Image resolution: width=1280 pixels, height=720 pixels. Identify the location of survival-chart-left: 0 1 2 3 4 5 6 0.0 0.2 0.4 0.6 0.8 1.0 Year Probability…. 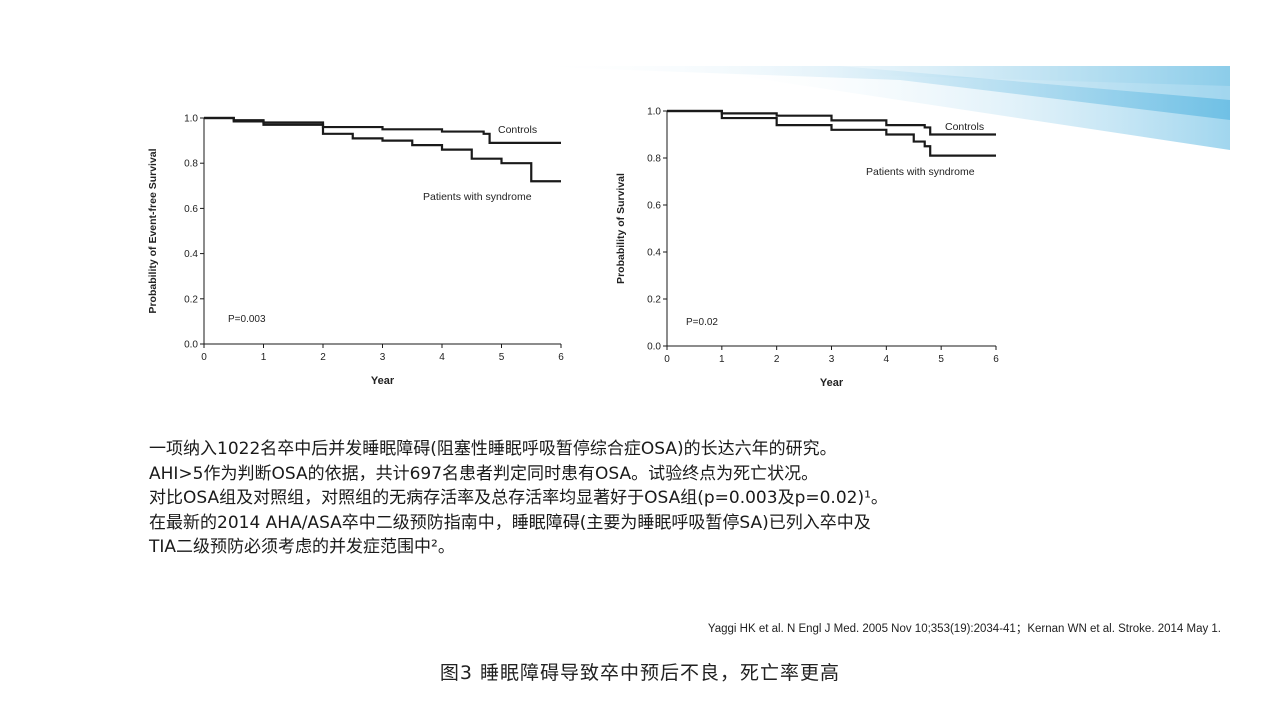
(355, 251).